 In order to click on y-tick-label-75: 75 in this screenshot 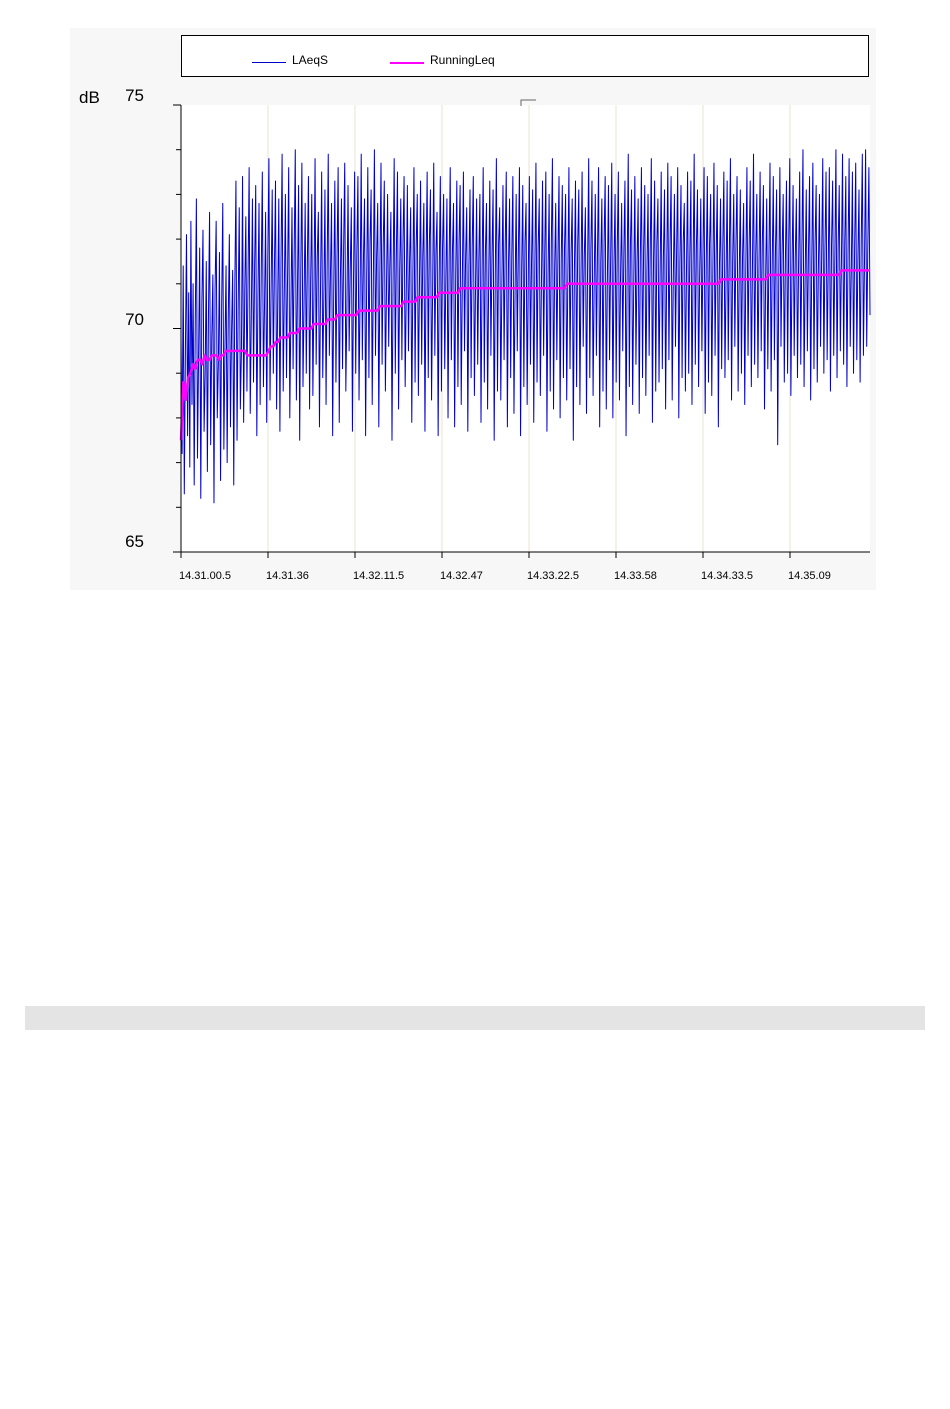, I will do `click(134, 95)`.